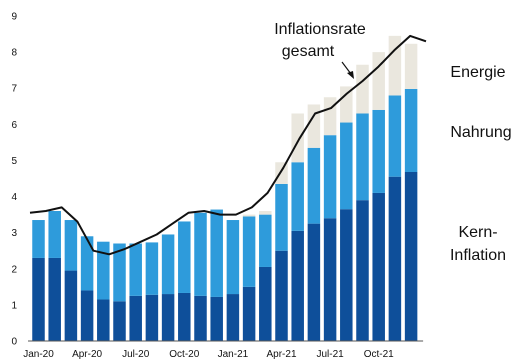 The width and height of the screenshot is (515, 361). Describe the element at coordinates (233, 354) in the screenshot. I see `x-tick-label: Jan-21` at that location.